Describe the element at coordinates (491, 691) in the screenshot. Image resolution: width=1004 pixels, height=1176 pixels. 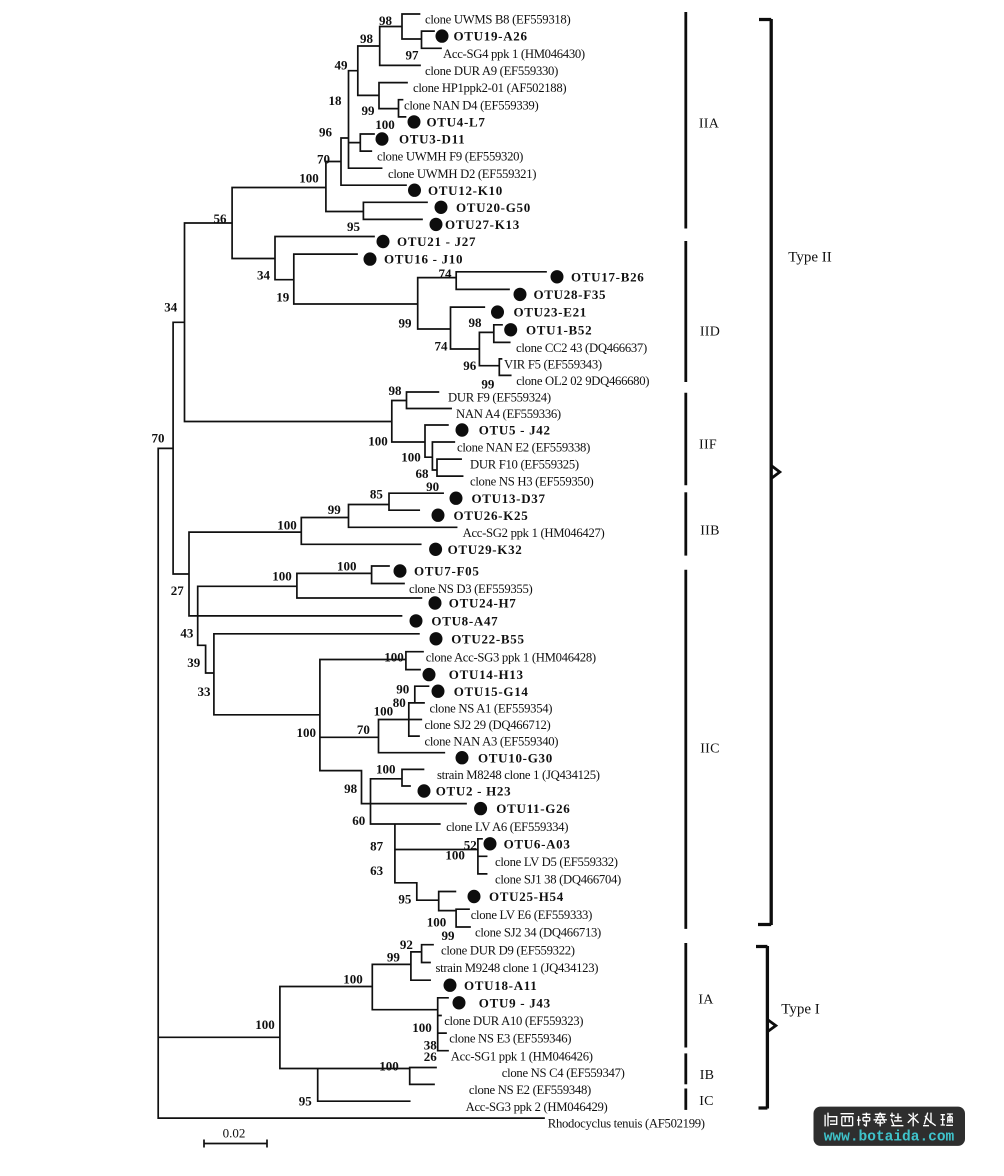
I see `svg-text: OTU15-G14` at that location.